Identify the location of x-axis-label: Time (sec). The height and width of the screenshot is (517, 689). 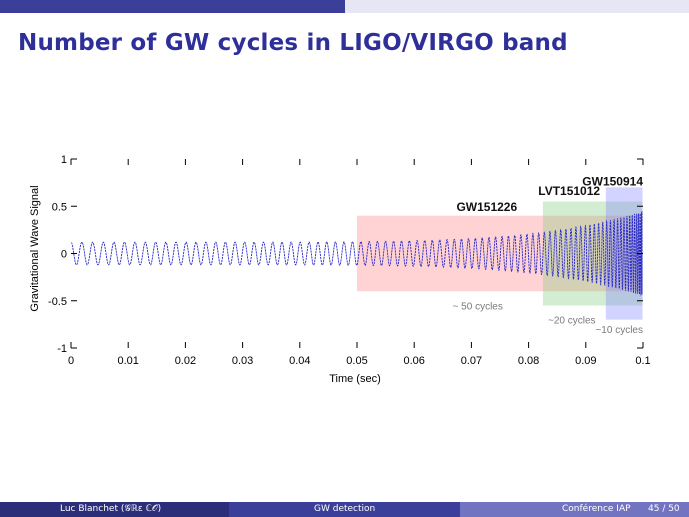
(355, 379).